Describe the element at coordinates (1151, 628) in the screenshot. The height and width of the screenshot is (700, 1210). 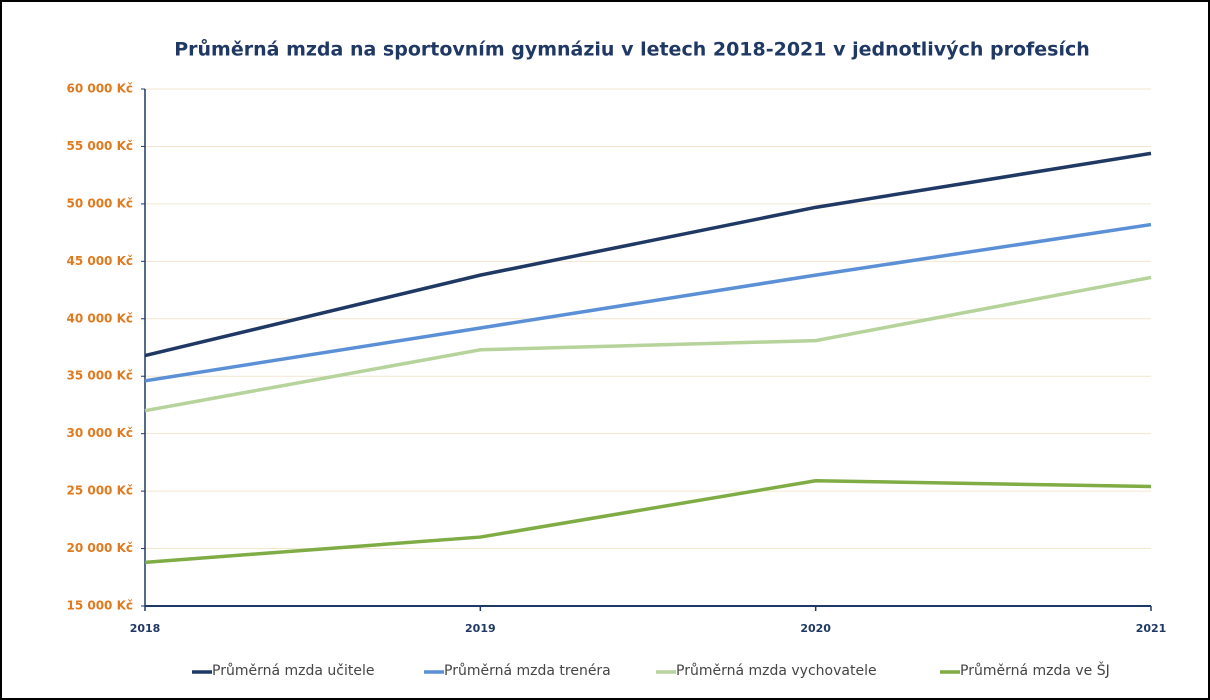
I see `x-tick-label: 2021` at that location.